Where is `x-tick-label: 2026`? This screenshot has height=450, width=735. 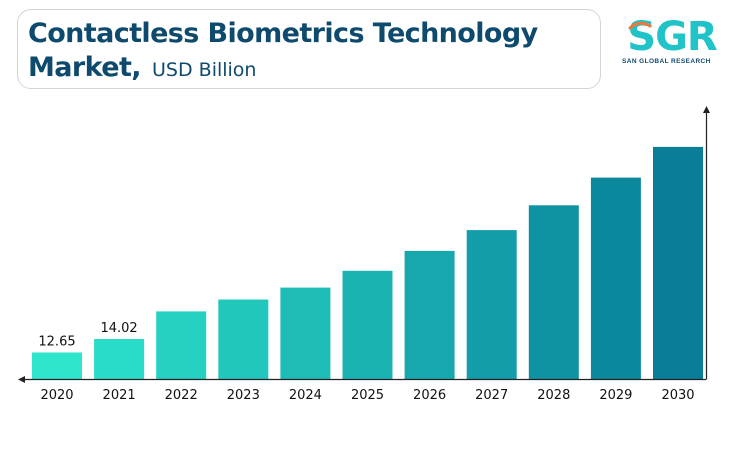
x-tick-label: 2026 is located at coordinates (429, 395).